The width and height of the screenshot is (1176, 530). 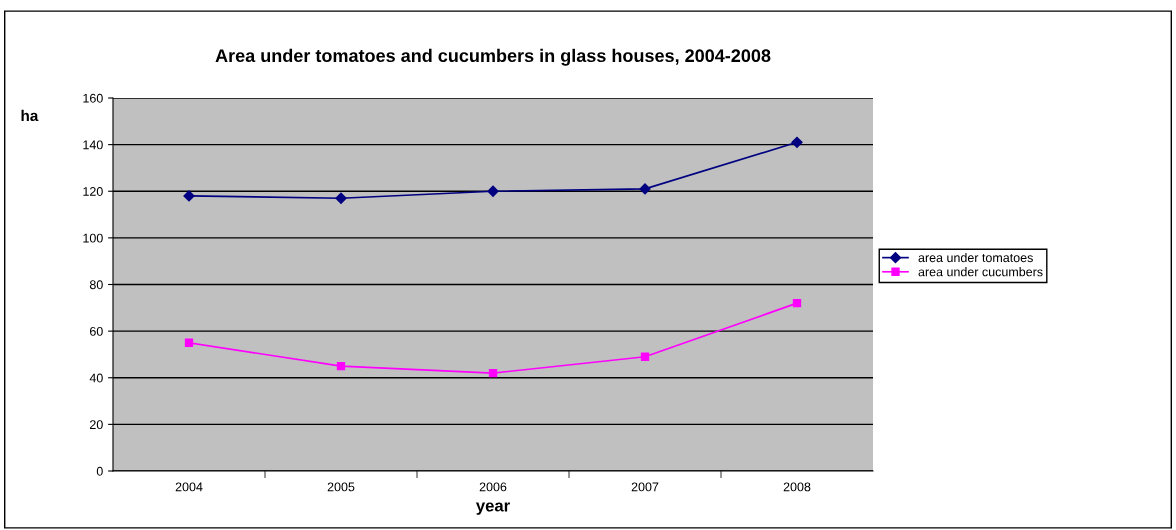 What do you see at coordinates (341, 487) in the screenshot?
I see `x-tick-label: 2005` at bounding box center [341, 487].